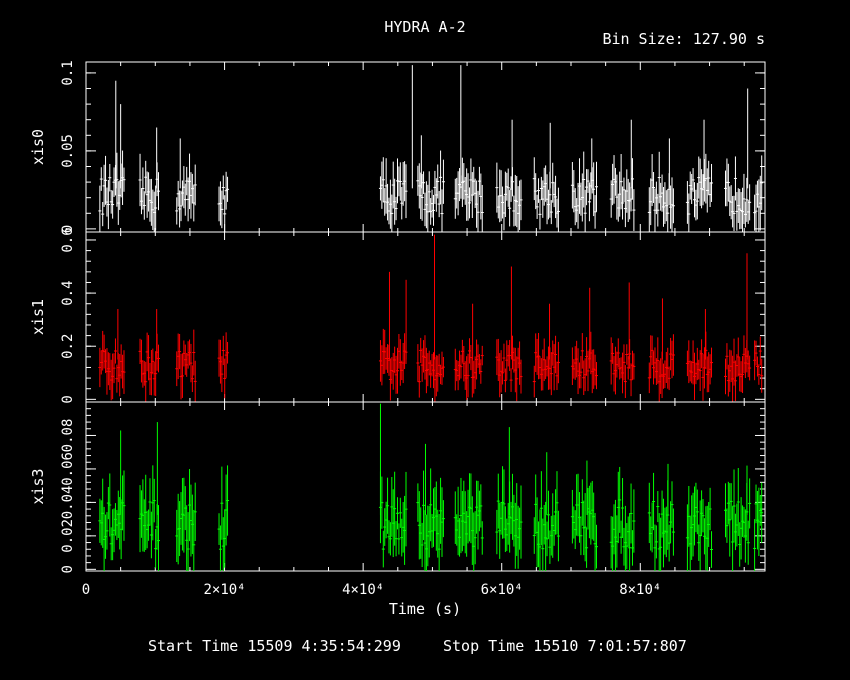 The image size is (850, 680). I want to click on y-axis-label-xis3: xis3, so click(38, 486).